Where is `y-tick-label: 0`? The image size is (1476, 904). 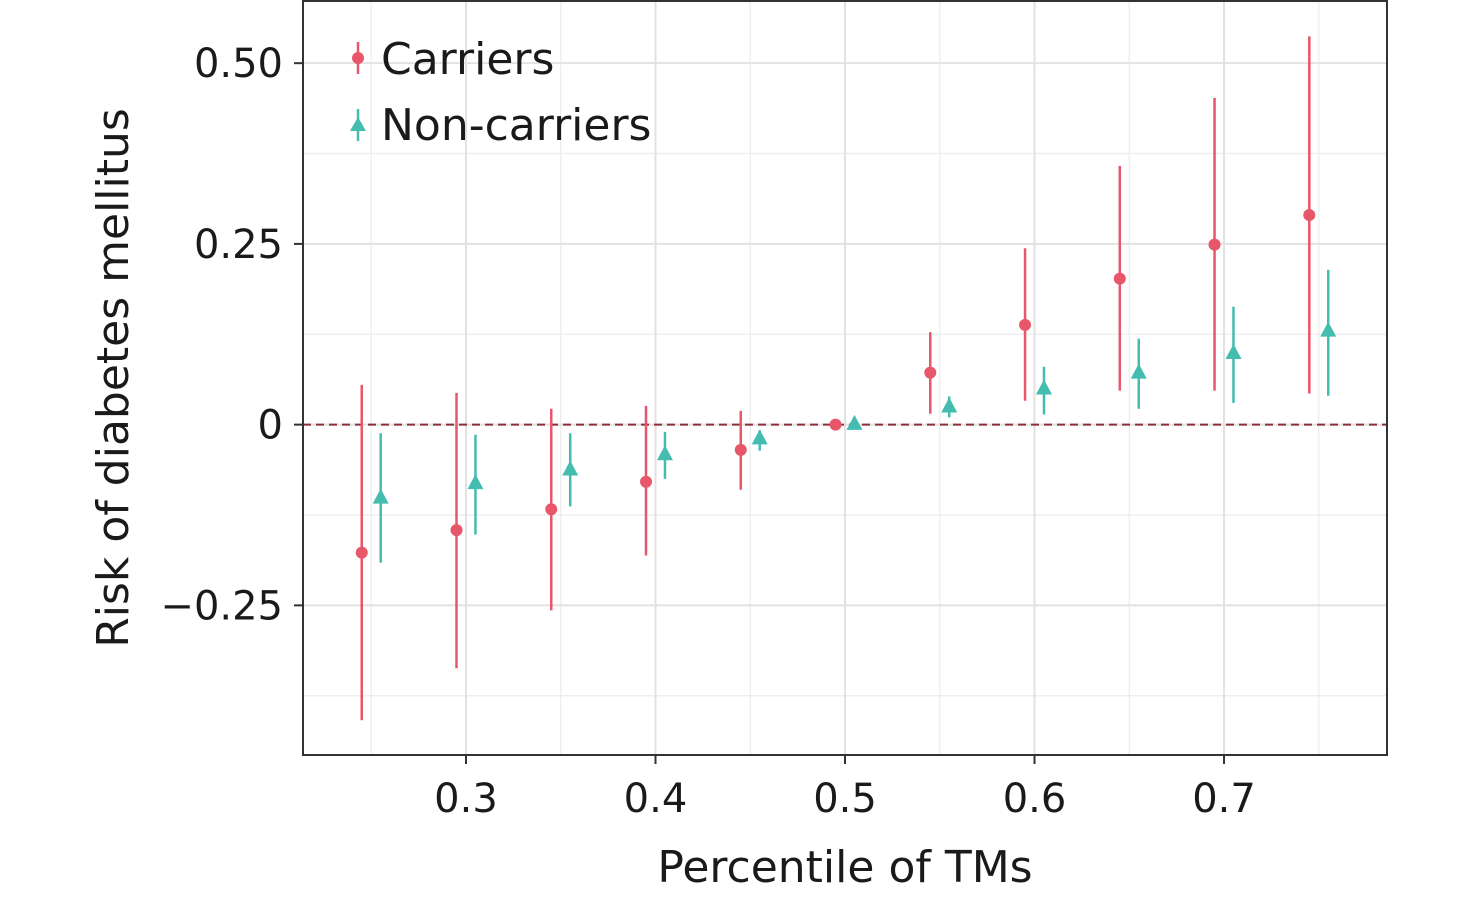 y-tick-label: 0 is located at coordinates (270, 426).